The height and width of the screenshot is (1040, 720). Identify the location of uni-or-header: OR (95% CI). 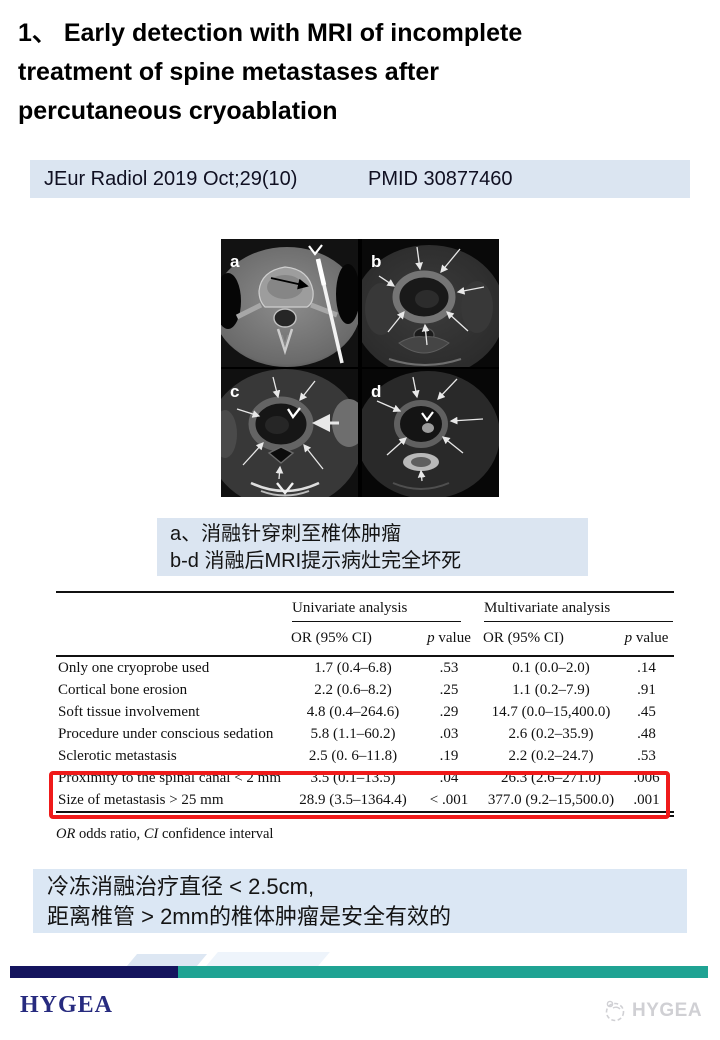
(353, 640).